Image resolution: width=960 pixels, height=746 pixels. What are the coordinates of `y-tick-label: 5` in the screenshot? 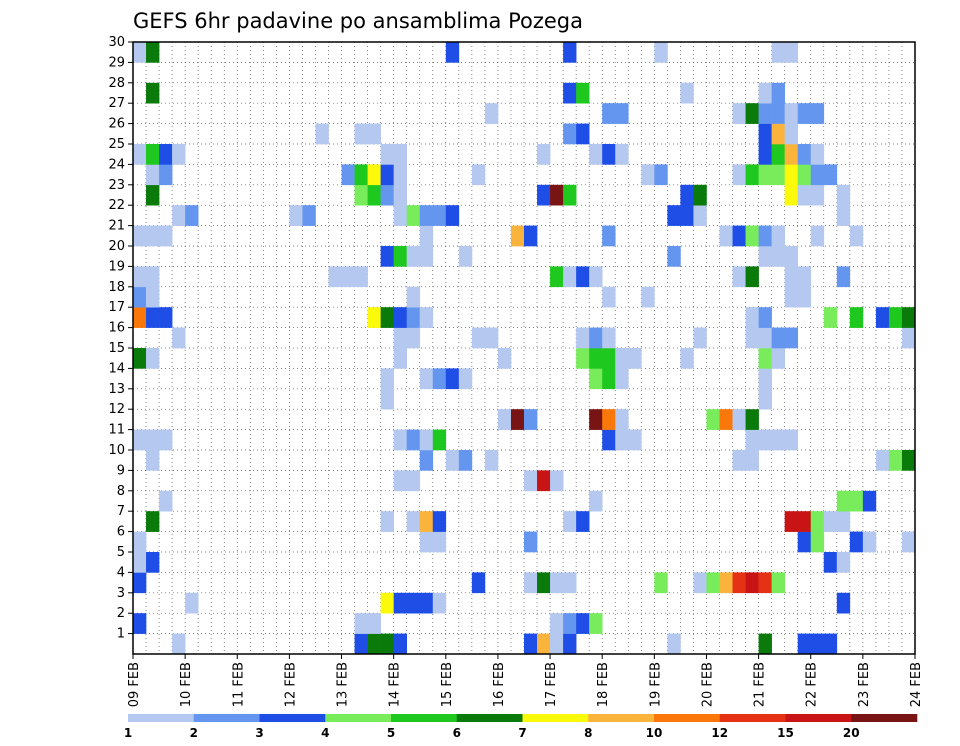 It's located at (121, 552).